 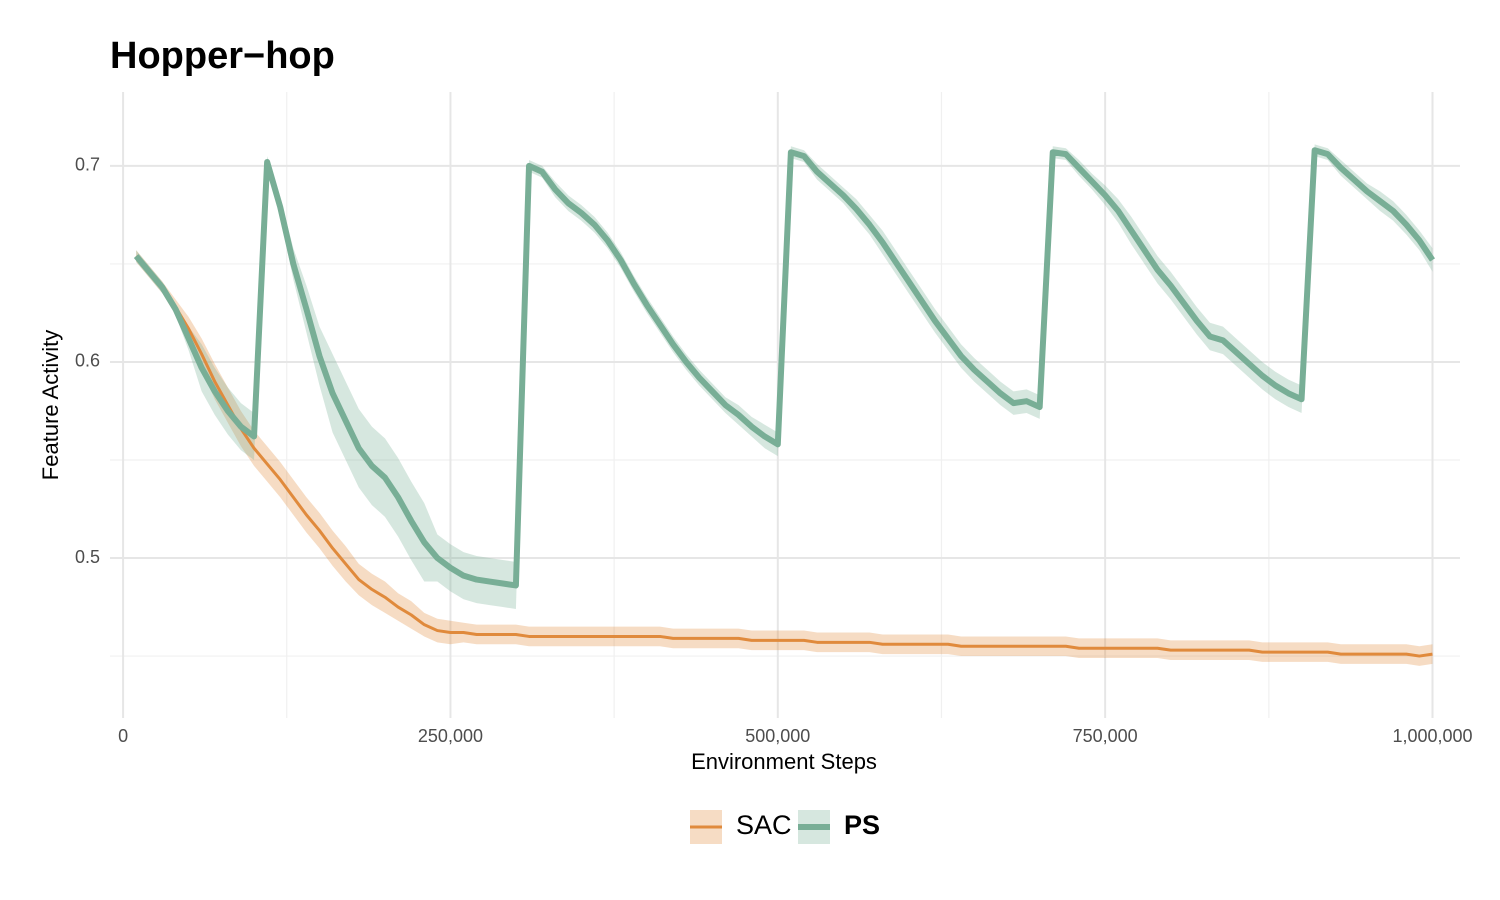 I want to click on chart-title: Hopper−hop, so click(x=222, y=56).